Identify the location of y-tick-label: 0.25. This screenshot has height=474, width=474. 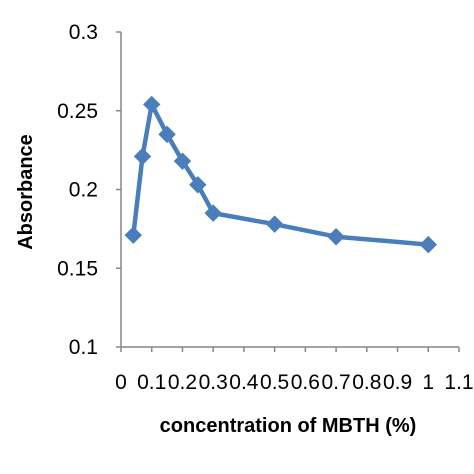
(77, 111).